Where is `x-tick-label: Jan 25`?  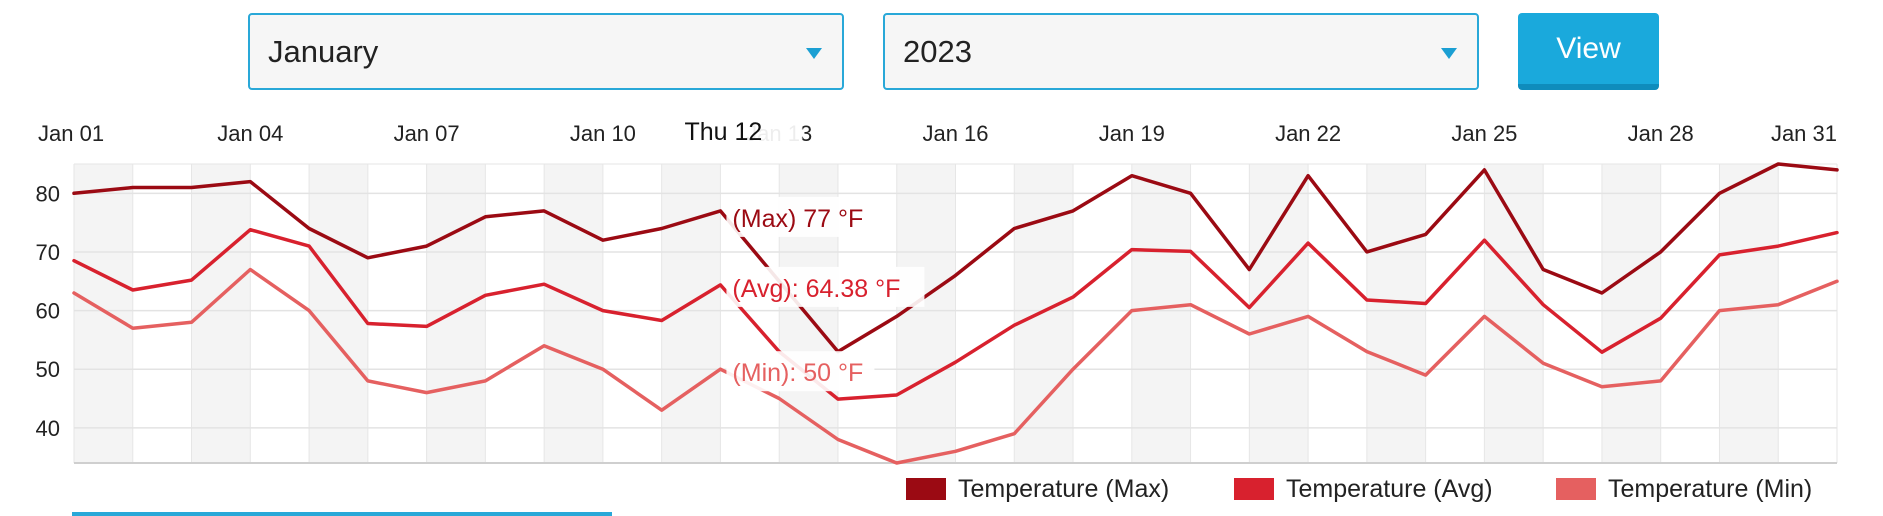
x-tick-label: Jan 25 is located at coordinates (1484, 133).